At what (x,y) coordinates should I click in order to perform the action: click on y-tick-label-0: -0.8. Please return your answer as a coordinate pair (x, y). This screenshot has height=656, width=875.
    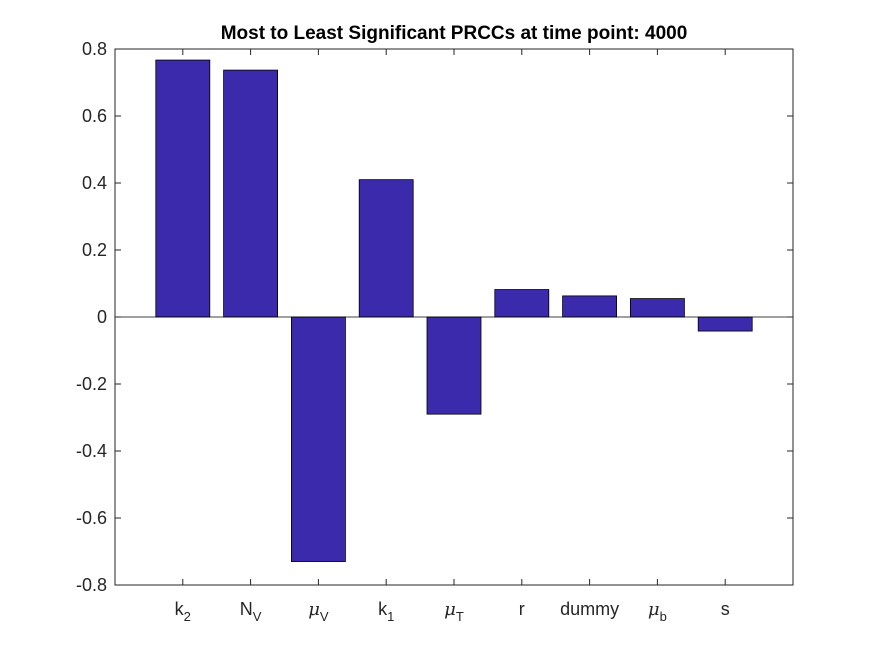
    Looking at the image, I should click on (91, 585).